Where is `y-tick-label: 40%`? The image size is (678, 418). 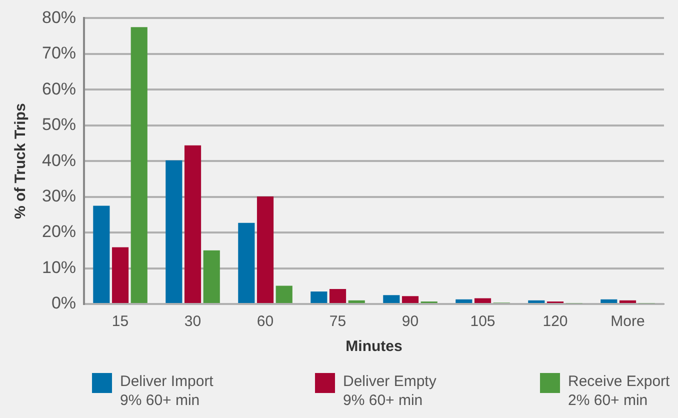
y-tick-label: 40% is located at coordinates (59, 160).